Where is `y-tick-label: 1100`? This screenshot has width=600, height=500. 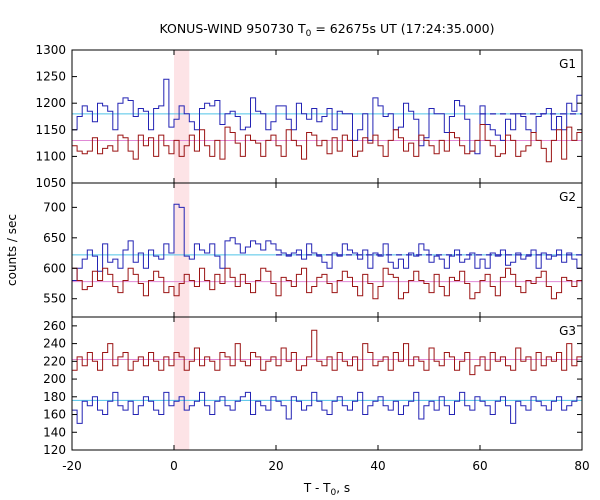 y-tick-label: 1100 is located at coordinates (50, 156).